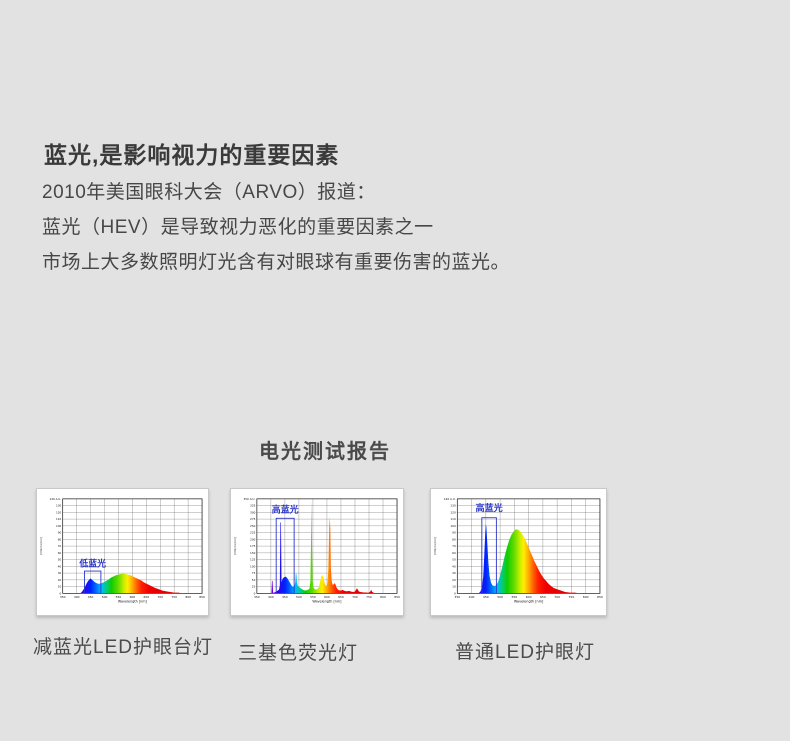 Image resolution: width=790 pixels, height=741 pixels. I want to click on intro-line-3: 市场上大多数照明灯光含有对眼球有重要伤害的蓝光。, so click(276, 262).